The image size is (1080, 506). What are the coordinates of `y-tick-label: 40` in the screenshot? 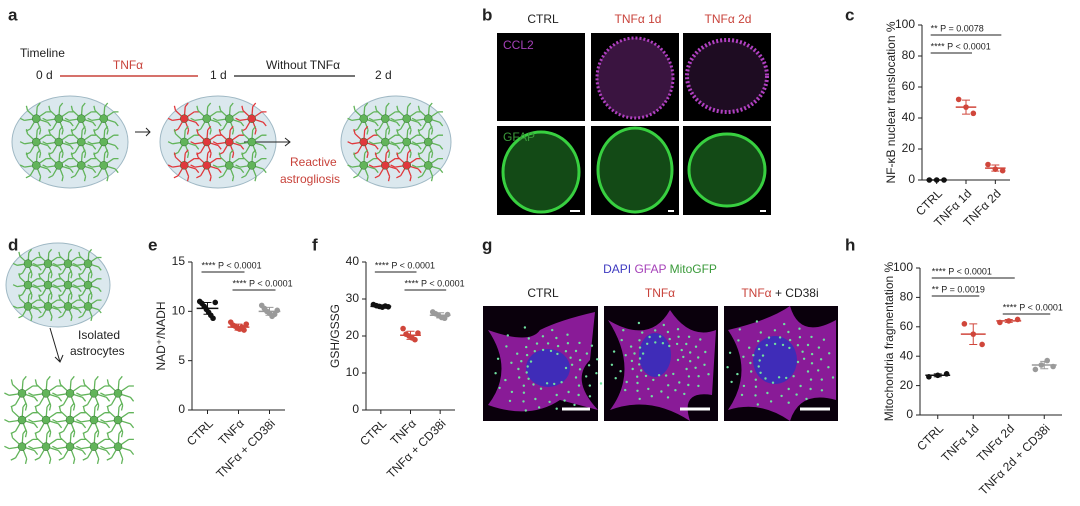 It's located at (353, 261).